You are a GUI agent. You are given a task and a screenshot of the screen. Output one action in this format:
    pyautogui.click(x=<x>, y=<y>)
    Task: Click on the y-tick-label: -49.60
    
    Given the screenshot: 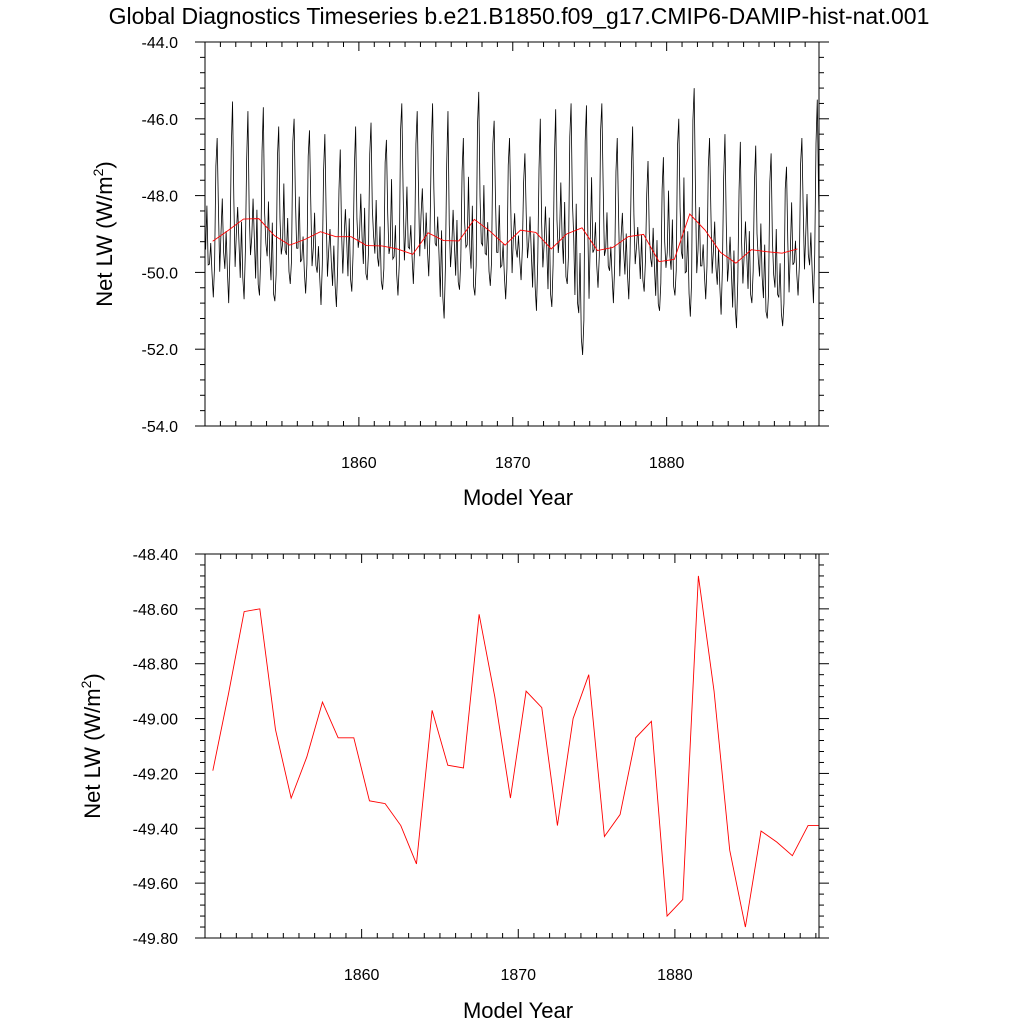 What is the action you would take?
    pyautogui.click(x=155, y=884)
    